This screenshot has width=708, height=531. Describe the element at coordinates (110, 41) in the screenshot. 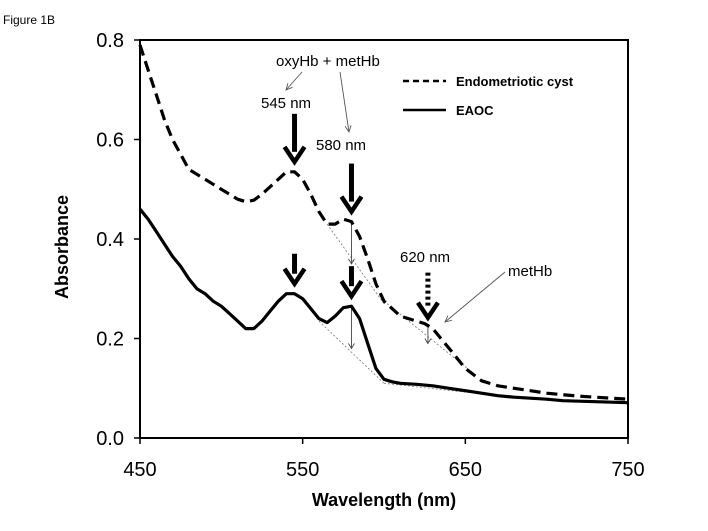

I see `y-tick-label: 0.8` at that location.